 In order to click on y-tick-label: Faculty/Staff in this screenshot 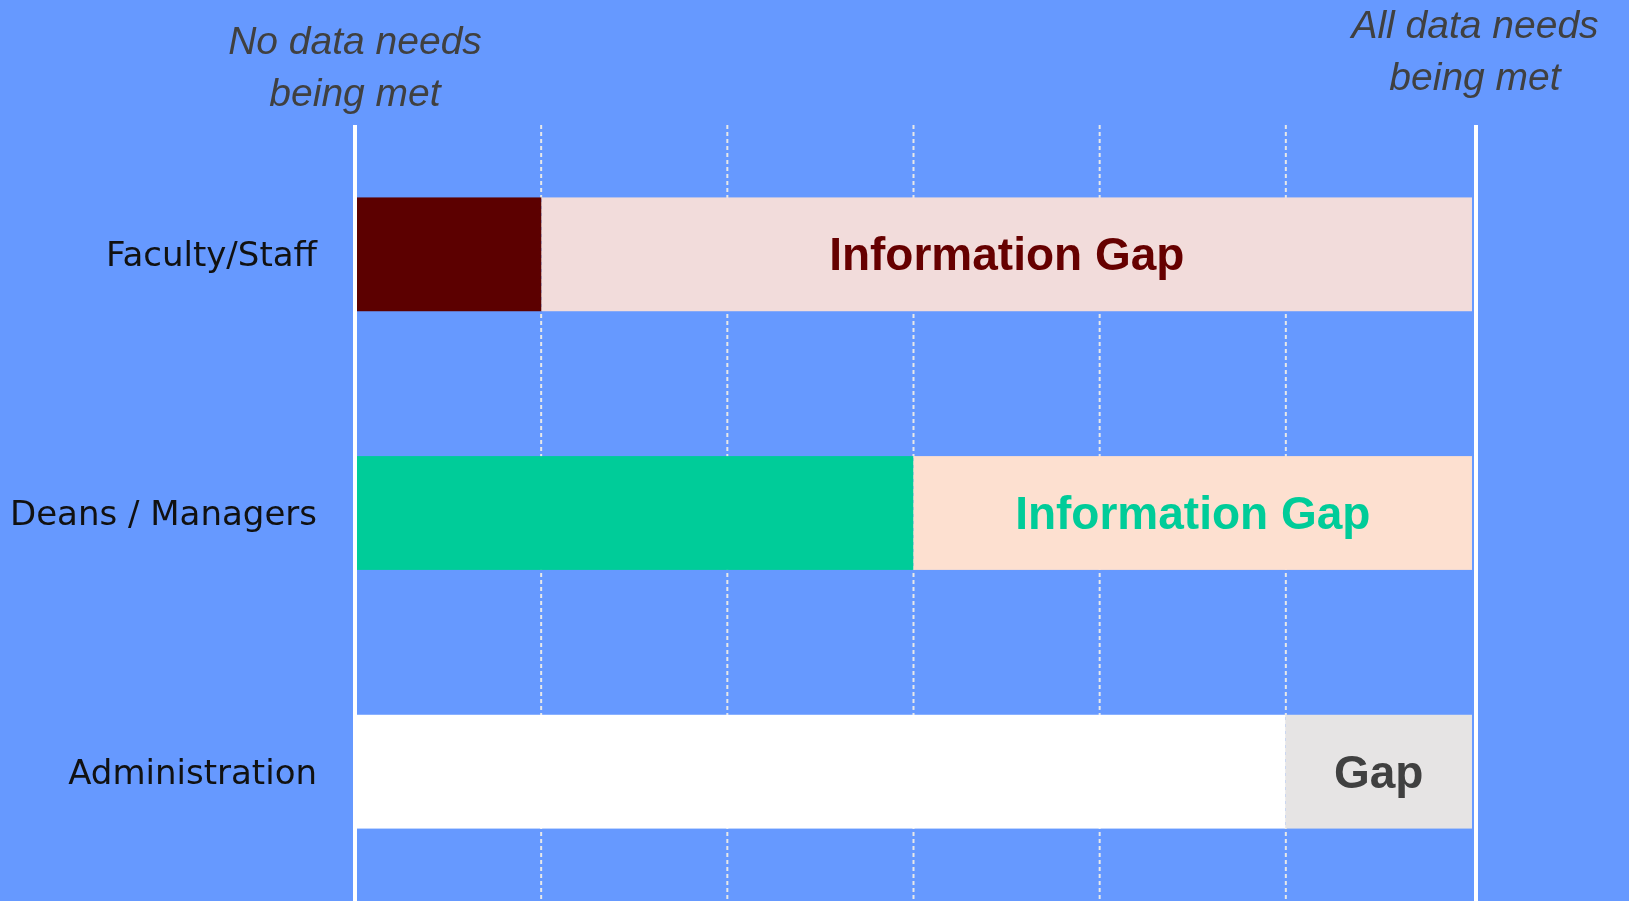, I will do `click(212, 254)`.